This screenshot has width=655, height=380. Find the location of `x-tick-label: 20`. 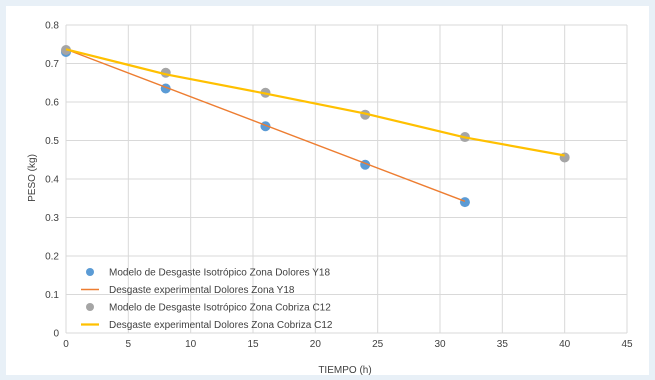

x-tick-label: 20 is located at coordinates (316, 344).